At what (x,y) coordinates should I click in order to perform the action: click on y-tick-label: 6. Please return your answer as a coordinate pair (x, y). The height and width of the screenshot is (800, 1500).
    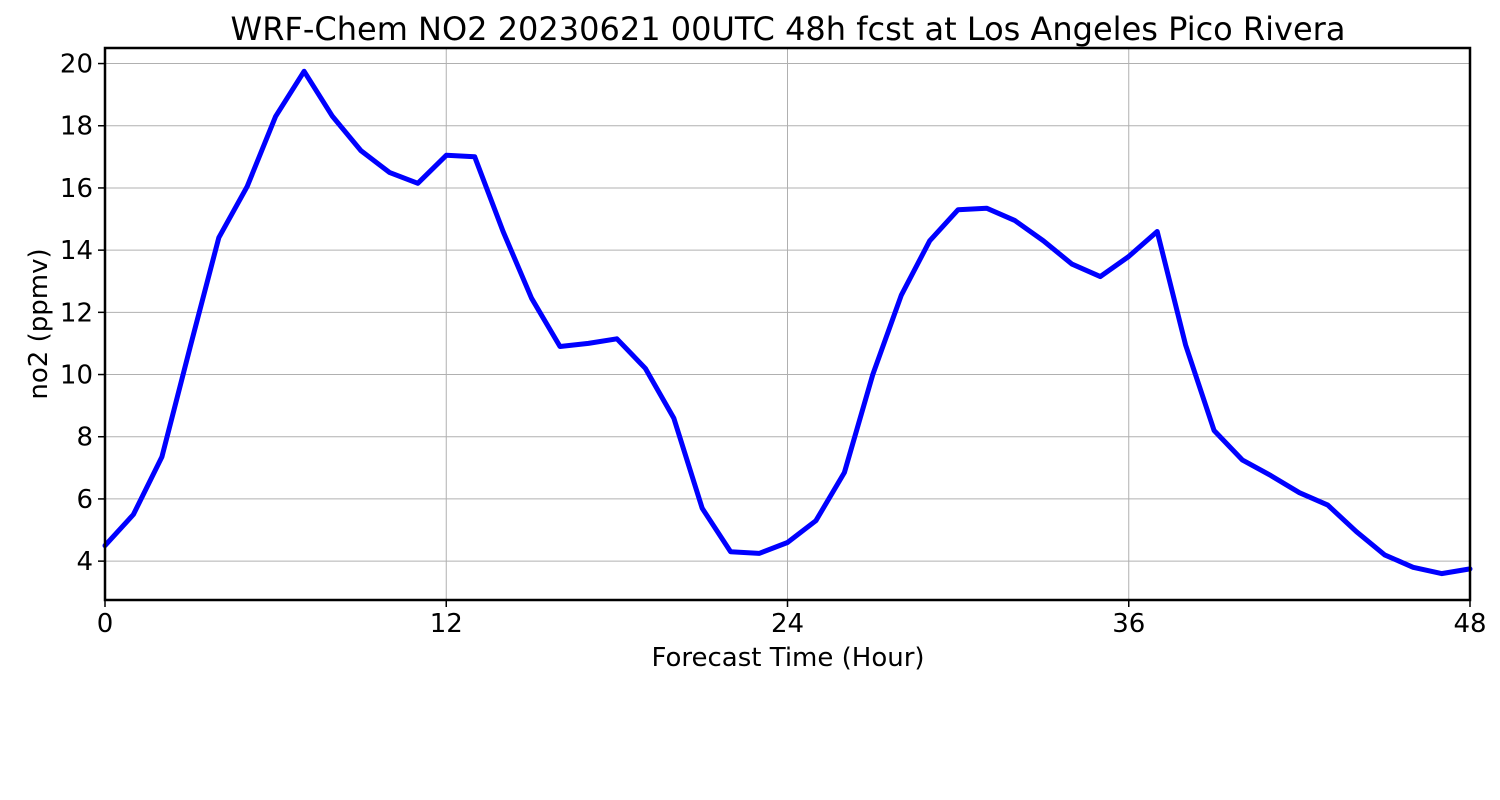
    Looking at the image, I should click on (84, 500).